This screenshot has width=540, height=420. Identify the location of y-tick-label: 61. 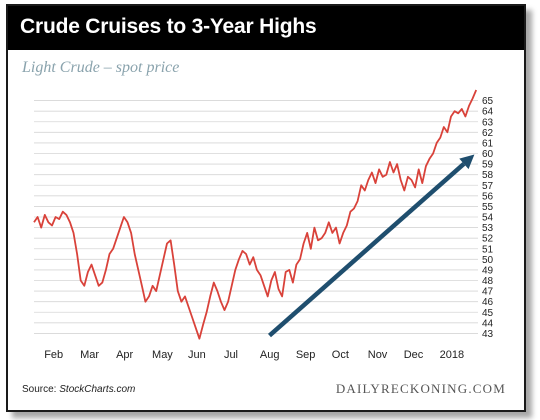
(488, 143).